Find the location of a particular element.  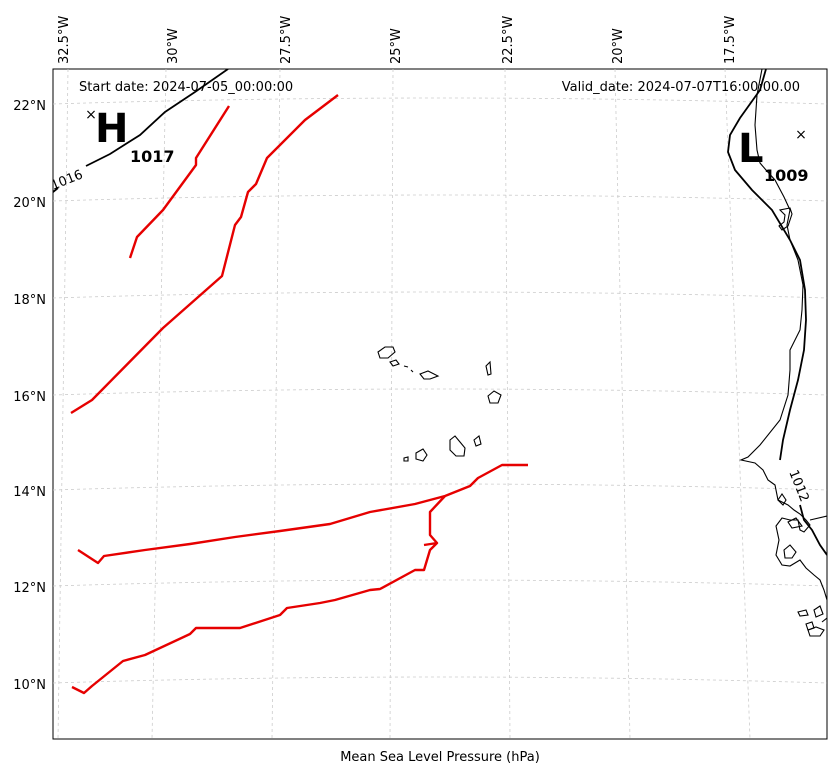

low-pressure-value: 1009 is located at coordinates (786, 175).